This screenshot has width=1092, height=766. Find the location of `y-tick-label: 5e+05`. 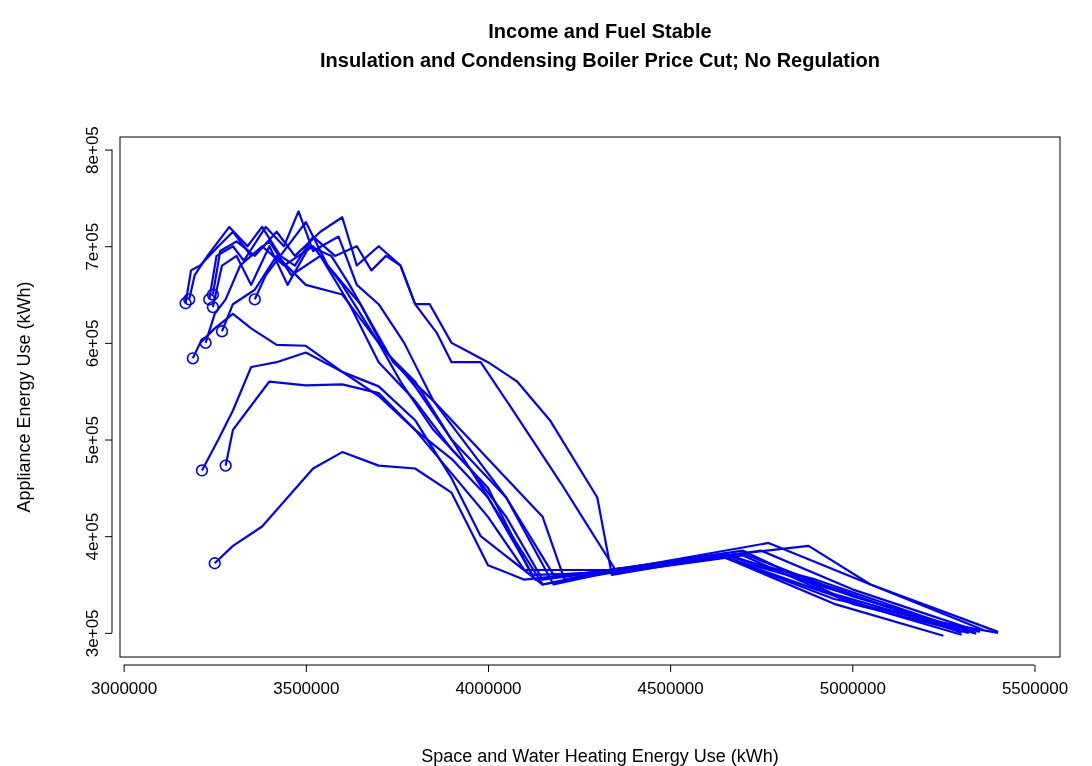

y-tick-label: 5e+05 is located at coordinates (92, 440).